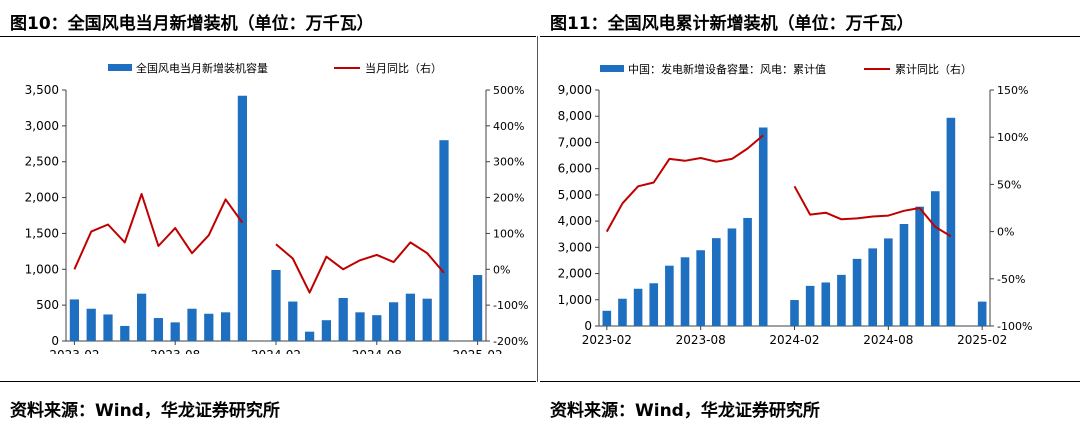  What do you see at coordinates (701, 340) in the screenshot?
I see `x-tick-label: 2023-08` at bounding box center [701, 340].